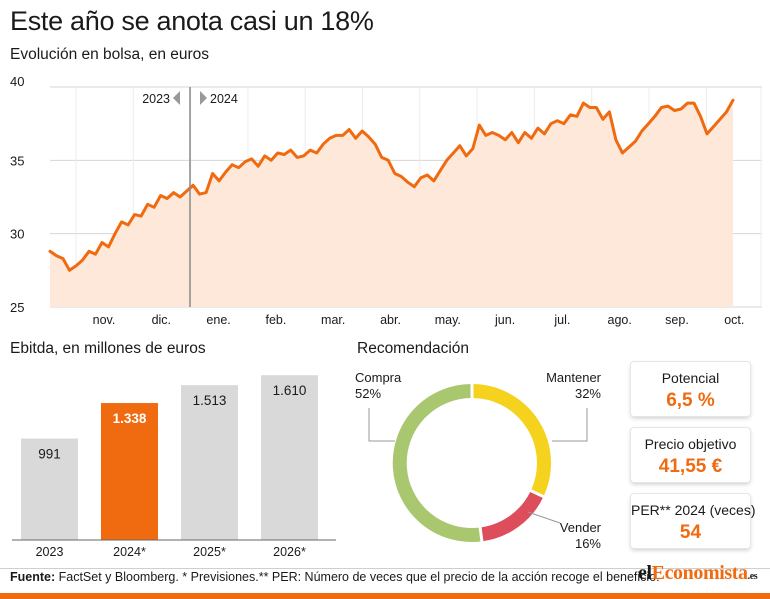 This screenshot has width=770, height=599. Describe the element at coordinates (581, 527) in the screenshot. I see `slice-label-vender: Vender` at that location.